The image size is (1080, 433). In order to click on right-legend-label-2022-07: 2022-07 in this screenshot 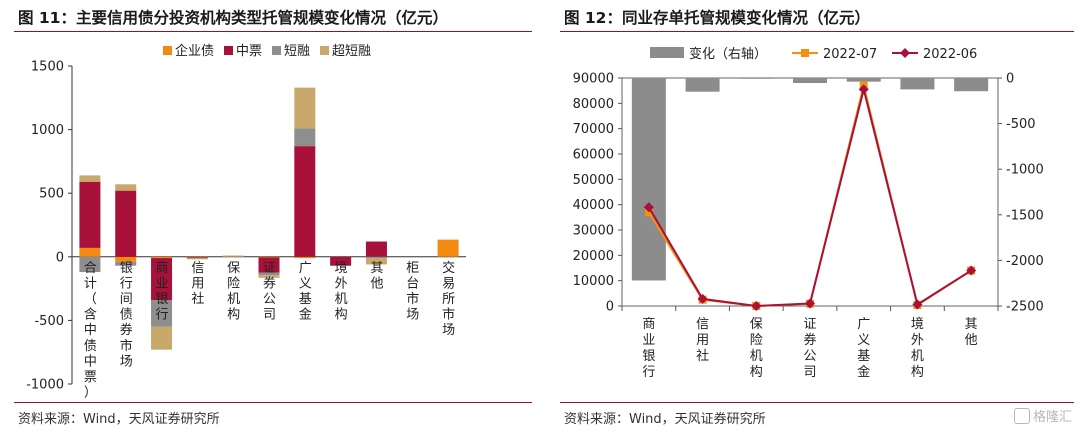, I will do `click(850, 54)`.